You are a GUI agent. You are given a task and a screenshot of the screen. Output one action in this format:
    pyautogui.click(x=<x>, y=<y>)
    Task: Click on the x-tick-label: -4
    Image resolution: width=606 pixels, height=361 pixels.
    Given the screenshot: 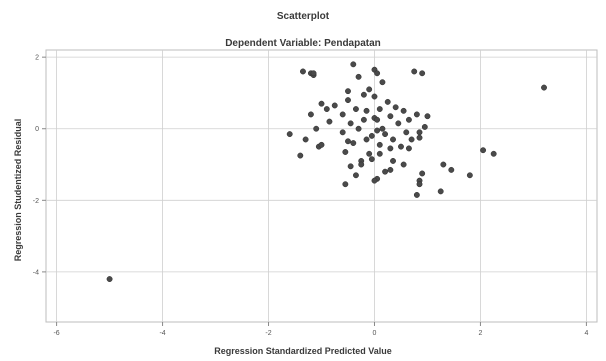 What is the action you would take?
    pyautogui.click(x=162, y=333)
    